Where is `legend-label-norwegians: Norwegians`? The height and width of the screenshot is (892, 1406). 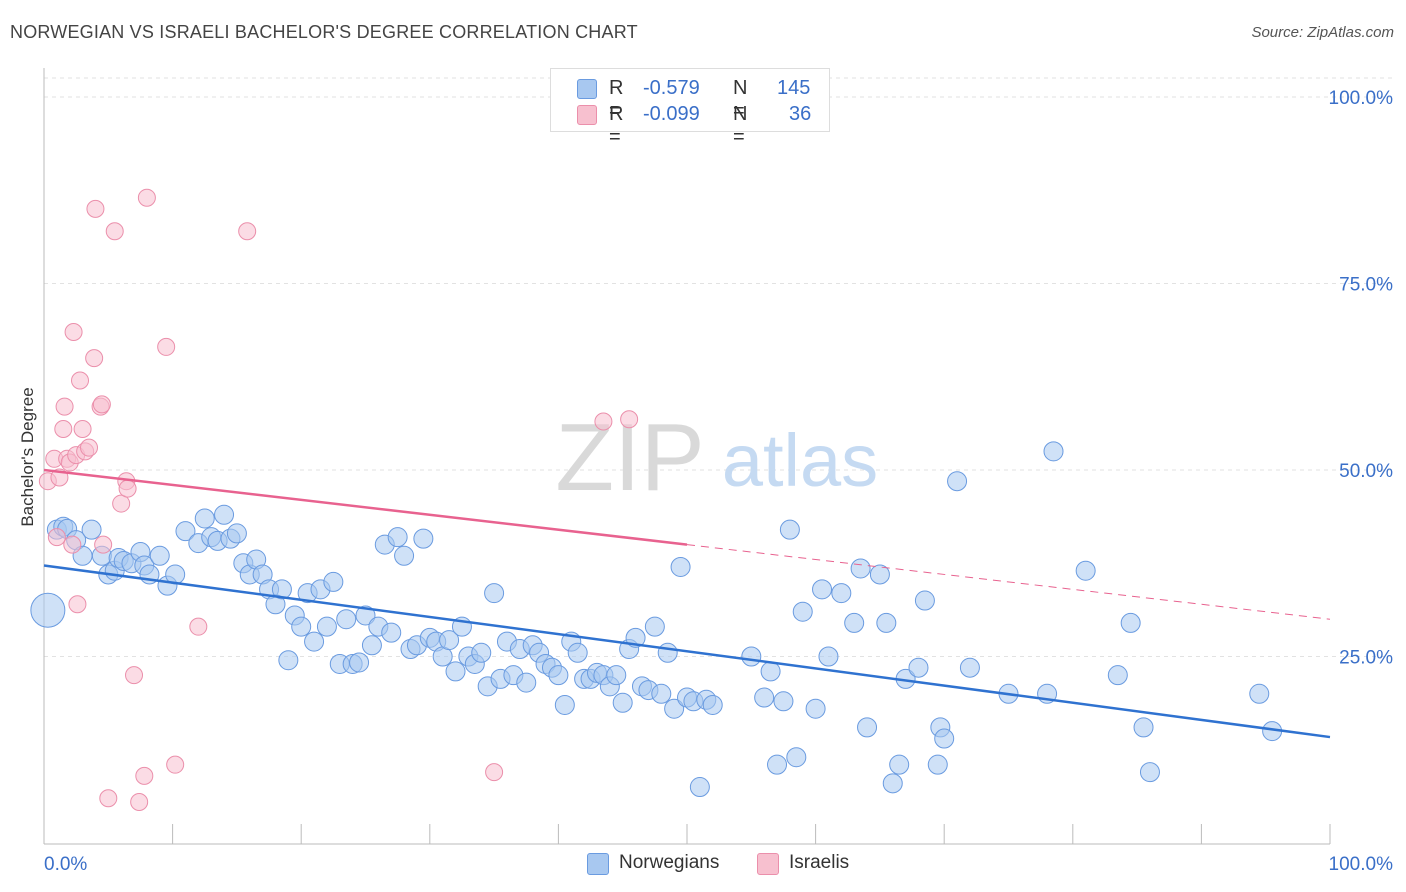
legend-label-norwegians: Norwegians is located at coordinates (669, 862).